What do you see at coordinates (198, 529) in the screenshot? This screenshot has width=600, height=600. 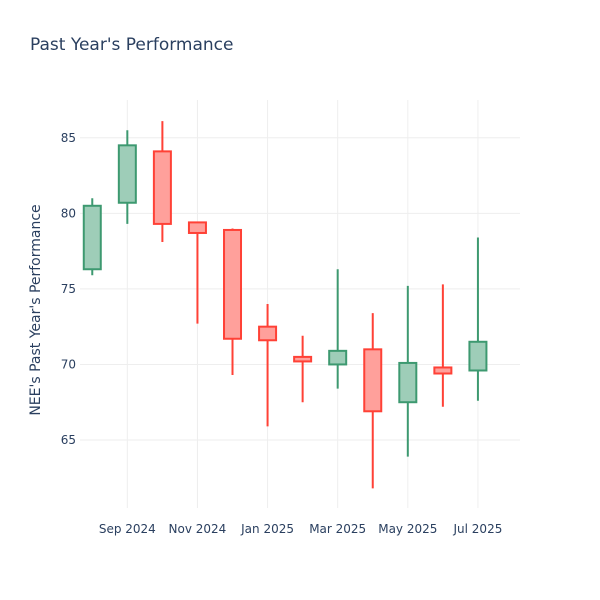 I see `x-tick-label: Nov 2024` at bounding box center [198, 529].